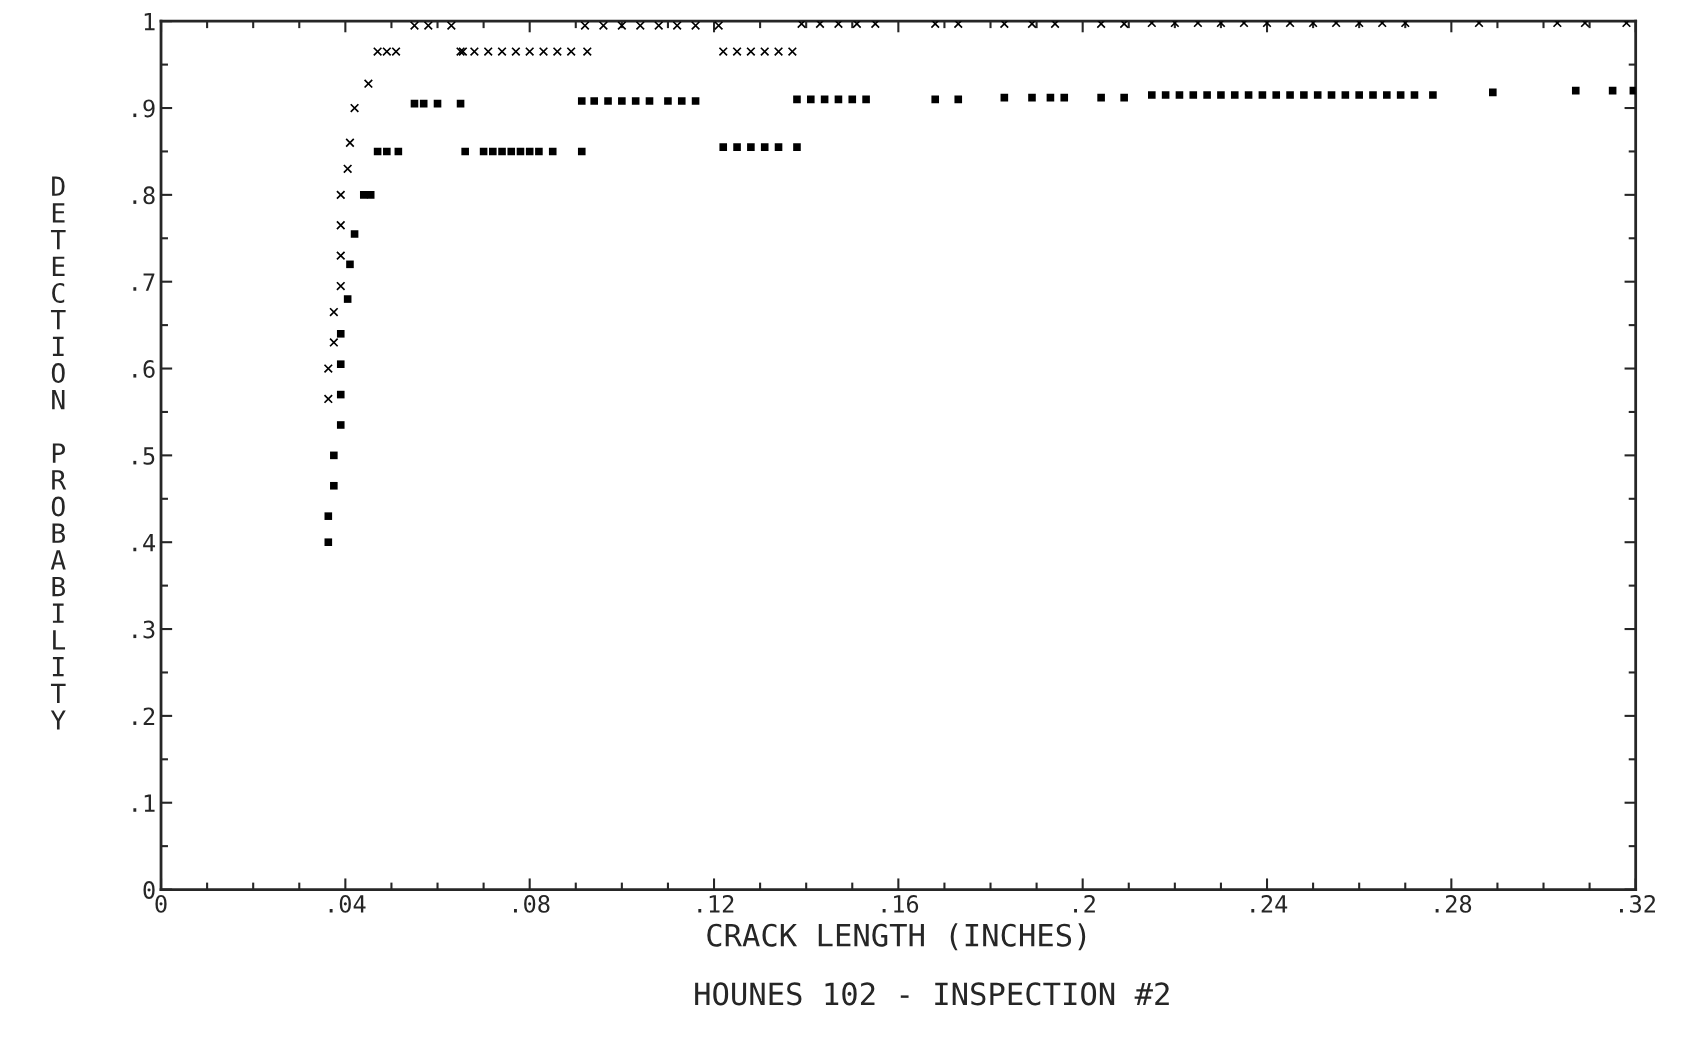 This screenshot has width=1695, height=1059. I want to click on y-tick-label: .8, so click(144, 195).